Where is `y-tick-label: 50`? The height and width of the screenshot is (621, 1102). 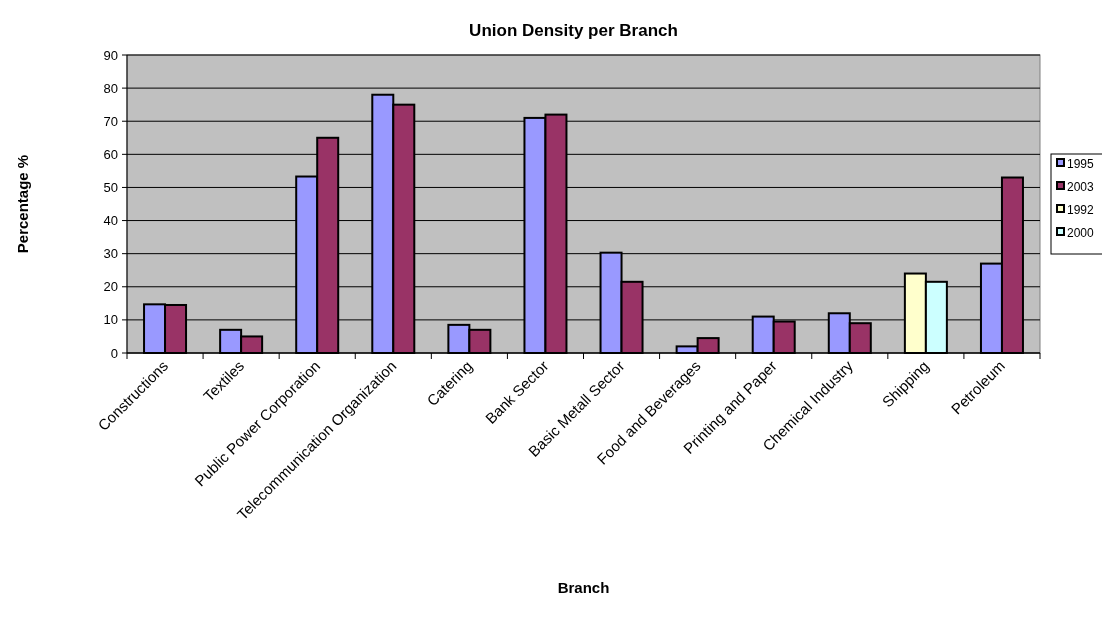
y-tick-label: 50 is located at coordinates (110, 187).